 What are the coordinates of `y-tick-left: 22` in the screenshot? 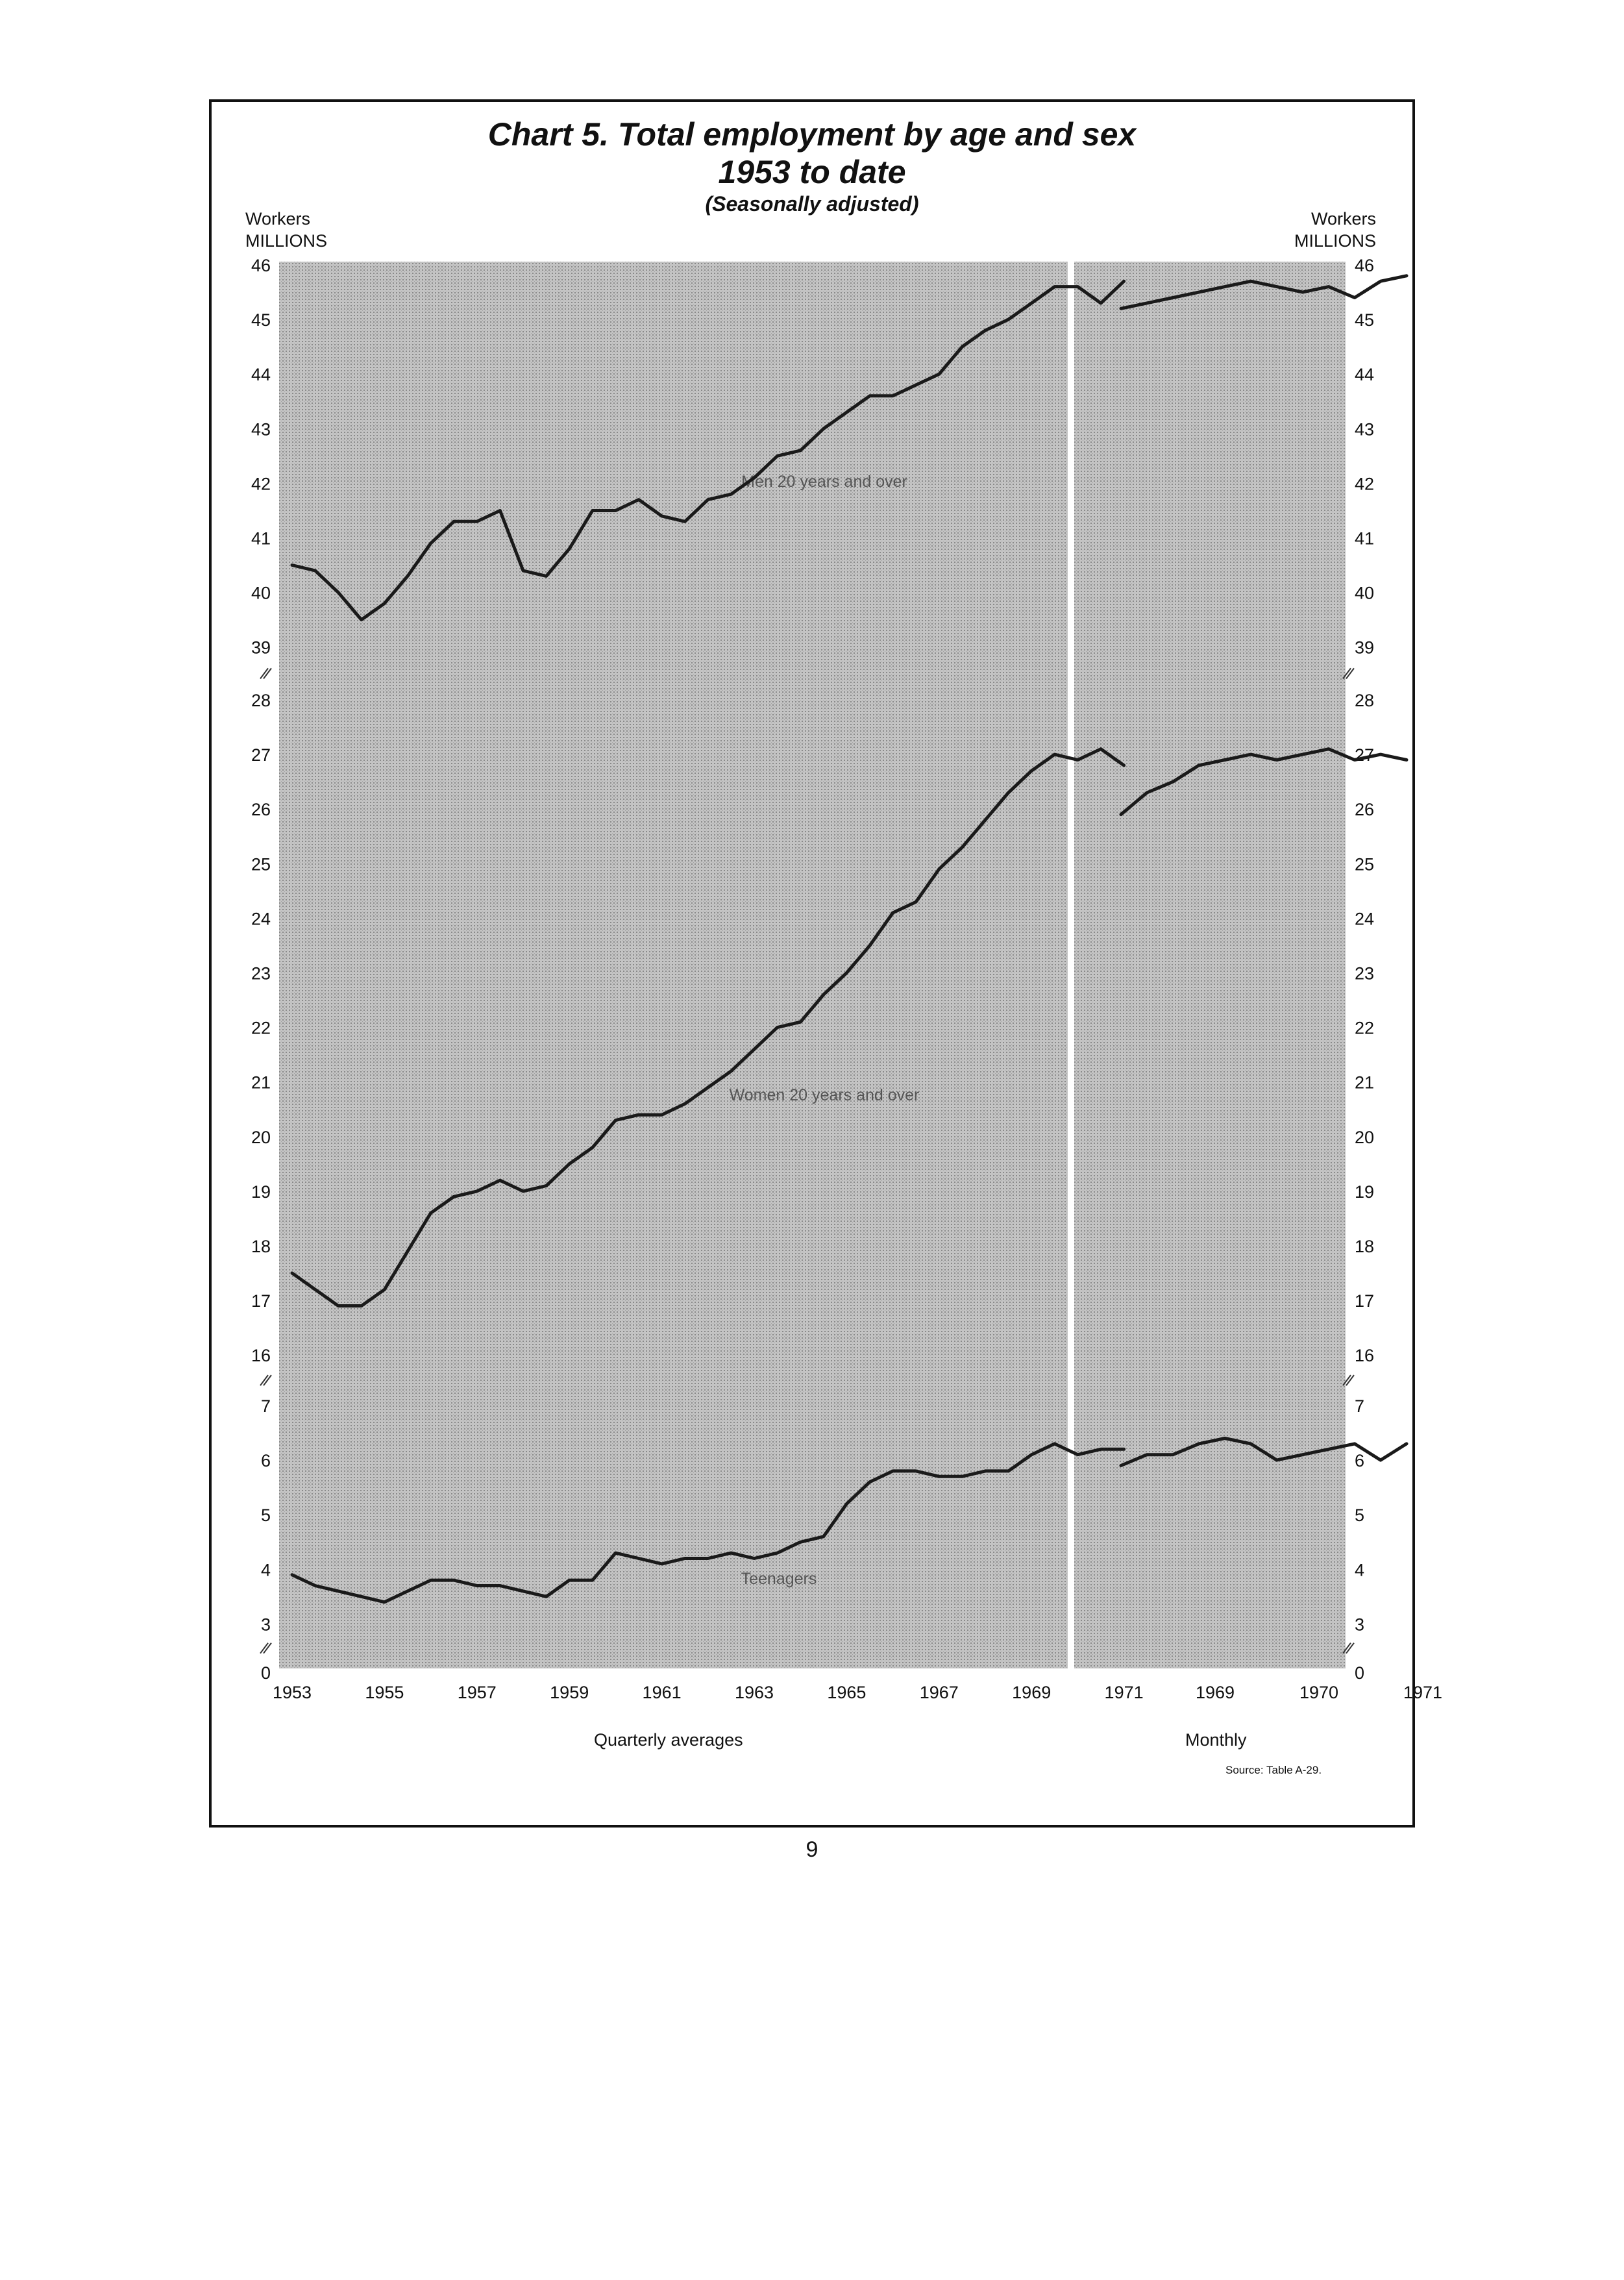 It's located at (261, 1028).